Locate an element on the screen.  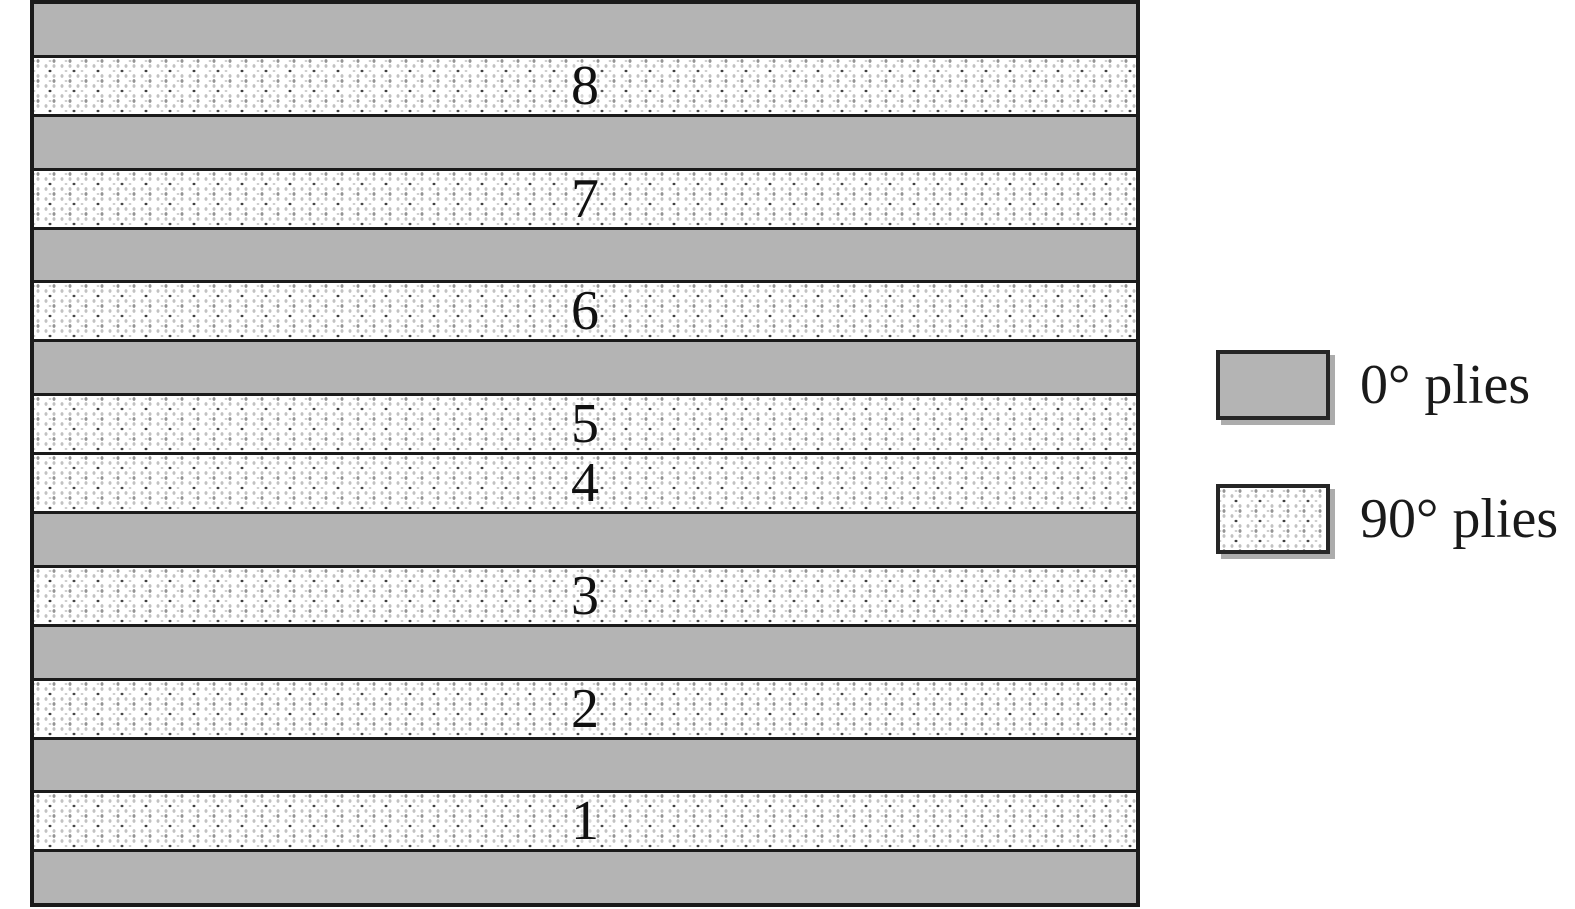
legend-item: 0° plies is located at coordinates (1387, 385).